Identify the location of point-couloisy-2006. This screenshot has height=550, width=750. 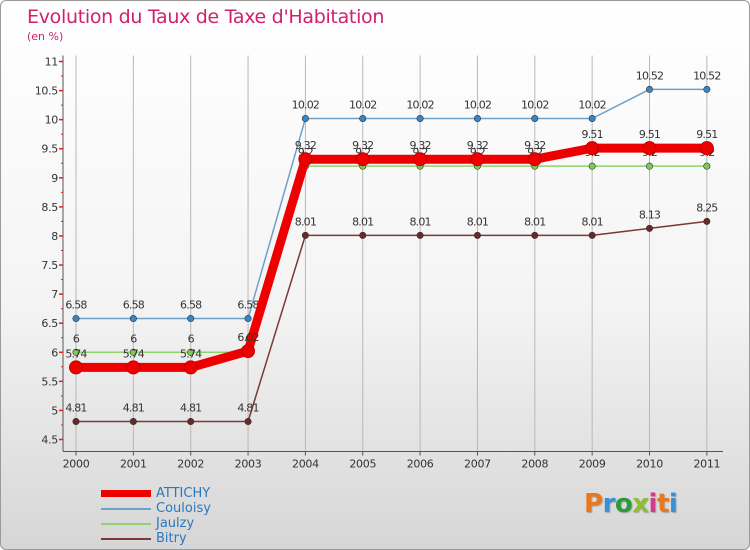
(420, 118).